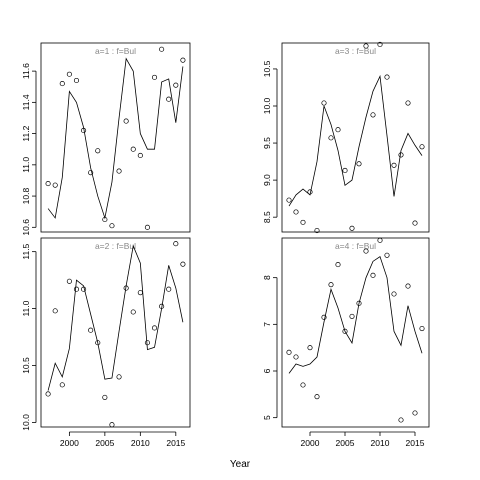  I want to click on y-tick-label: 11.4, so click(26, 102).